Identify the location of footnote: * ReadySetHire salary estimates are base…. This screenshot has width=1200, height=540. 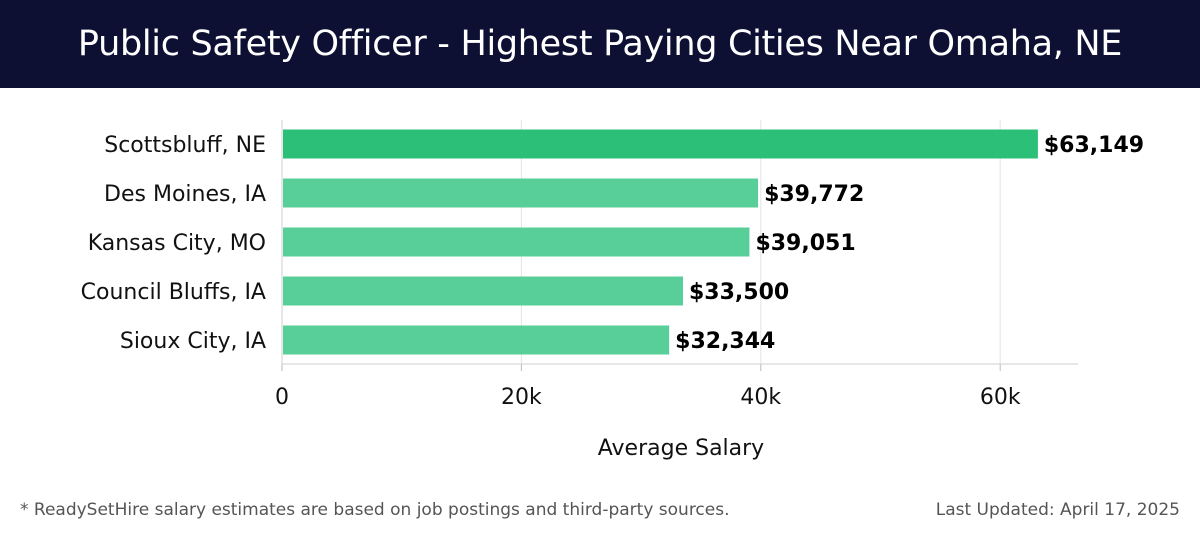
(375, 510).